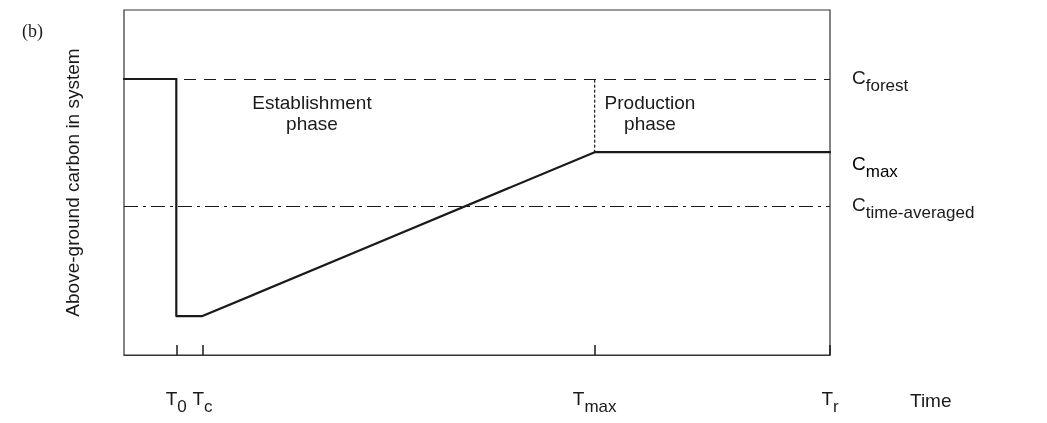 This screenshot has width=1047, height=423. I want to click on annotation: Production phase, so click(650, 113).